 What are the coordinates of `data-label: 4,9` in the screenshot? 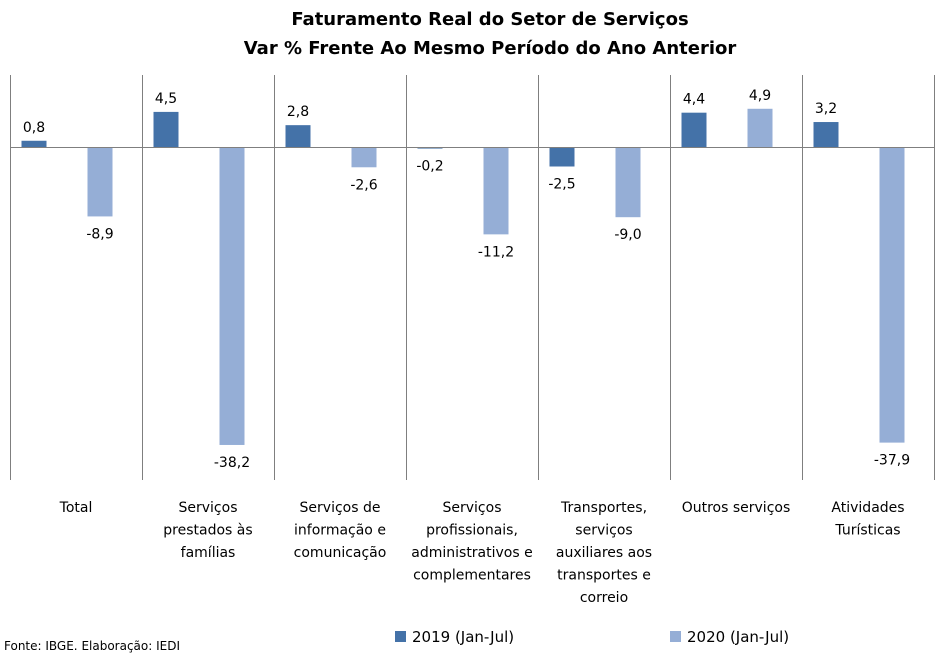 It's located at (760, 96).